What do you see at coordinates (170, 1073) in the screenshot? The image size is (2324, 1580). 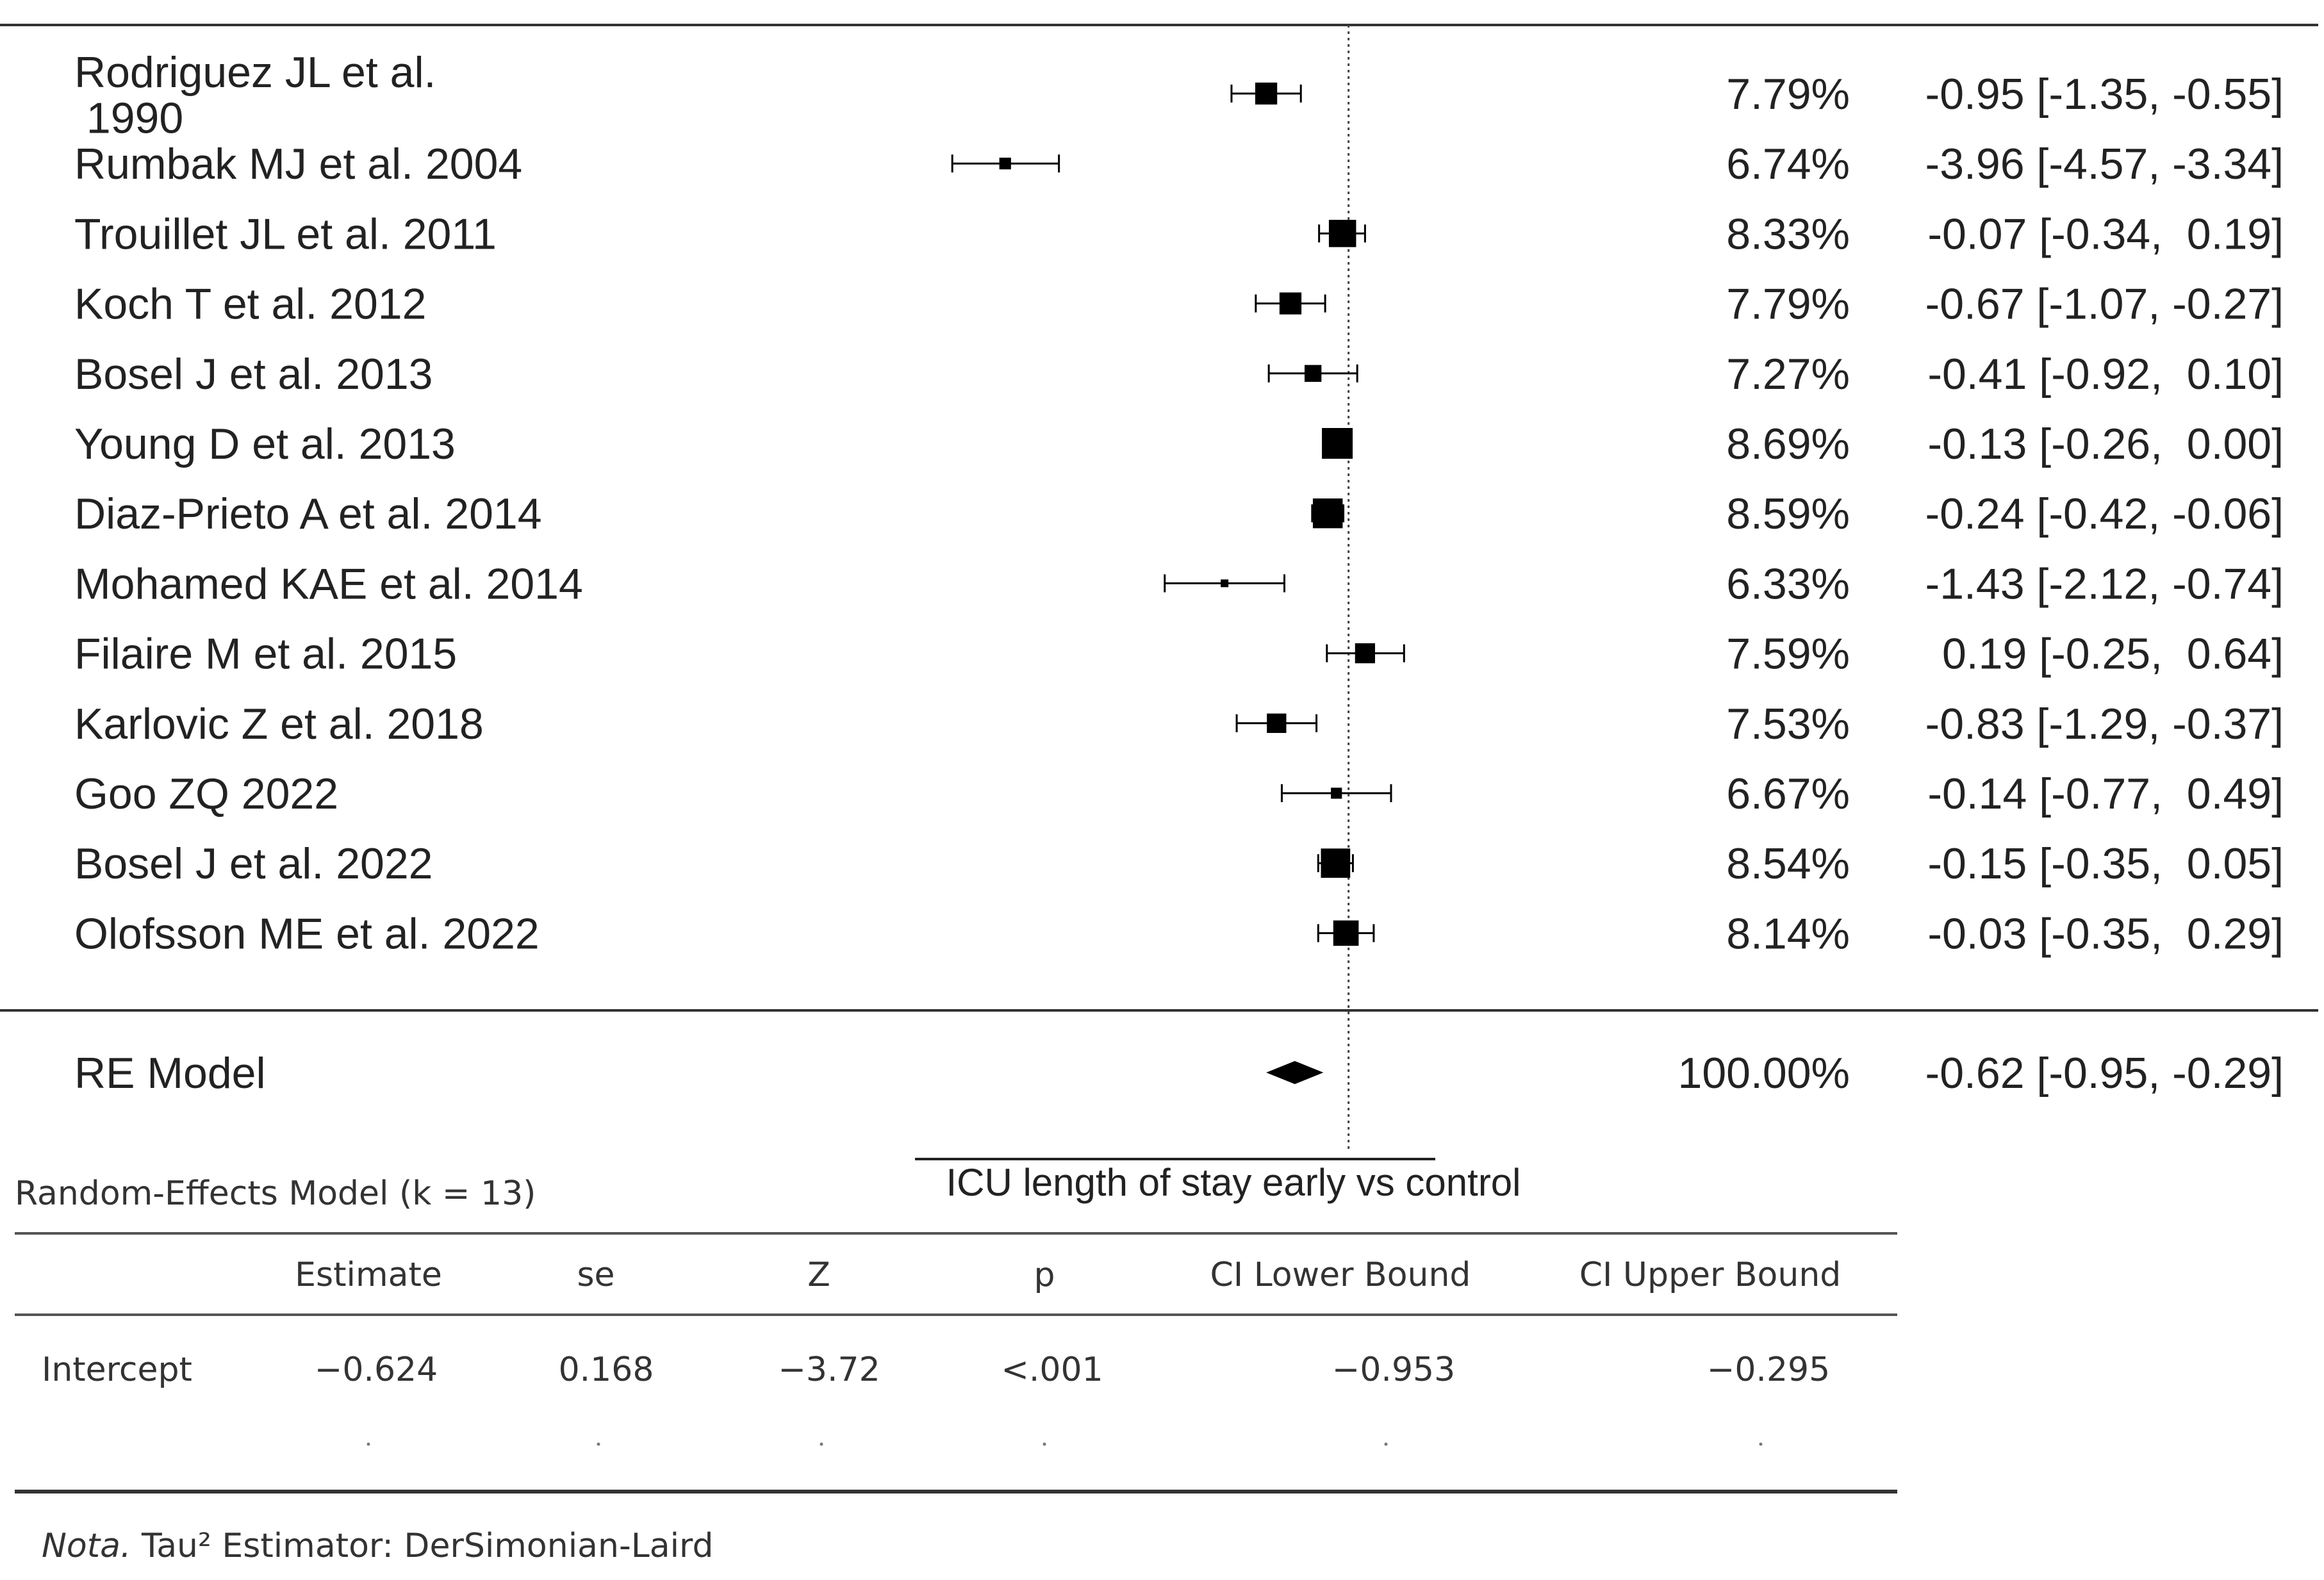 I see `pooled-label: RE Model` at bounding box center [170, 1073].